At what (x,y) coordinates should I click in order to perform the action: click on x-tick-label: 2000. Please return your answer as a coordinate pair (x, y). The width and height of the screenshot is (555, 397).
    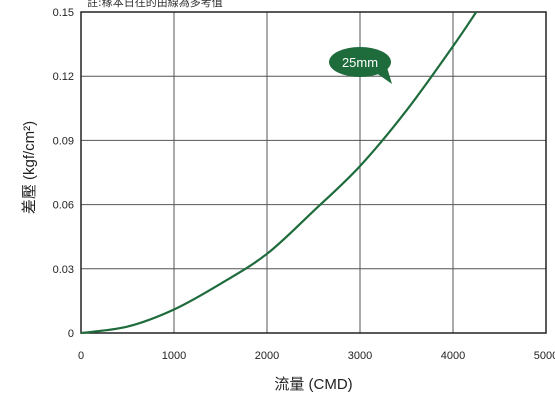
    Looking at the image, I should click on (267, 356).